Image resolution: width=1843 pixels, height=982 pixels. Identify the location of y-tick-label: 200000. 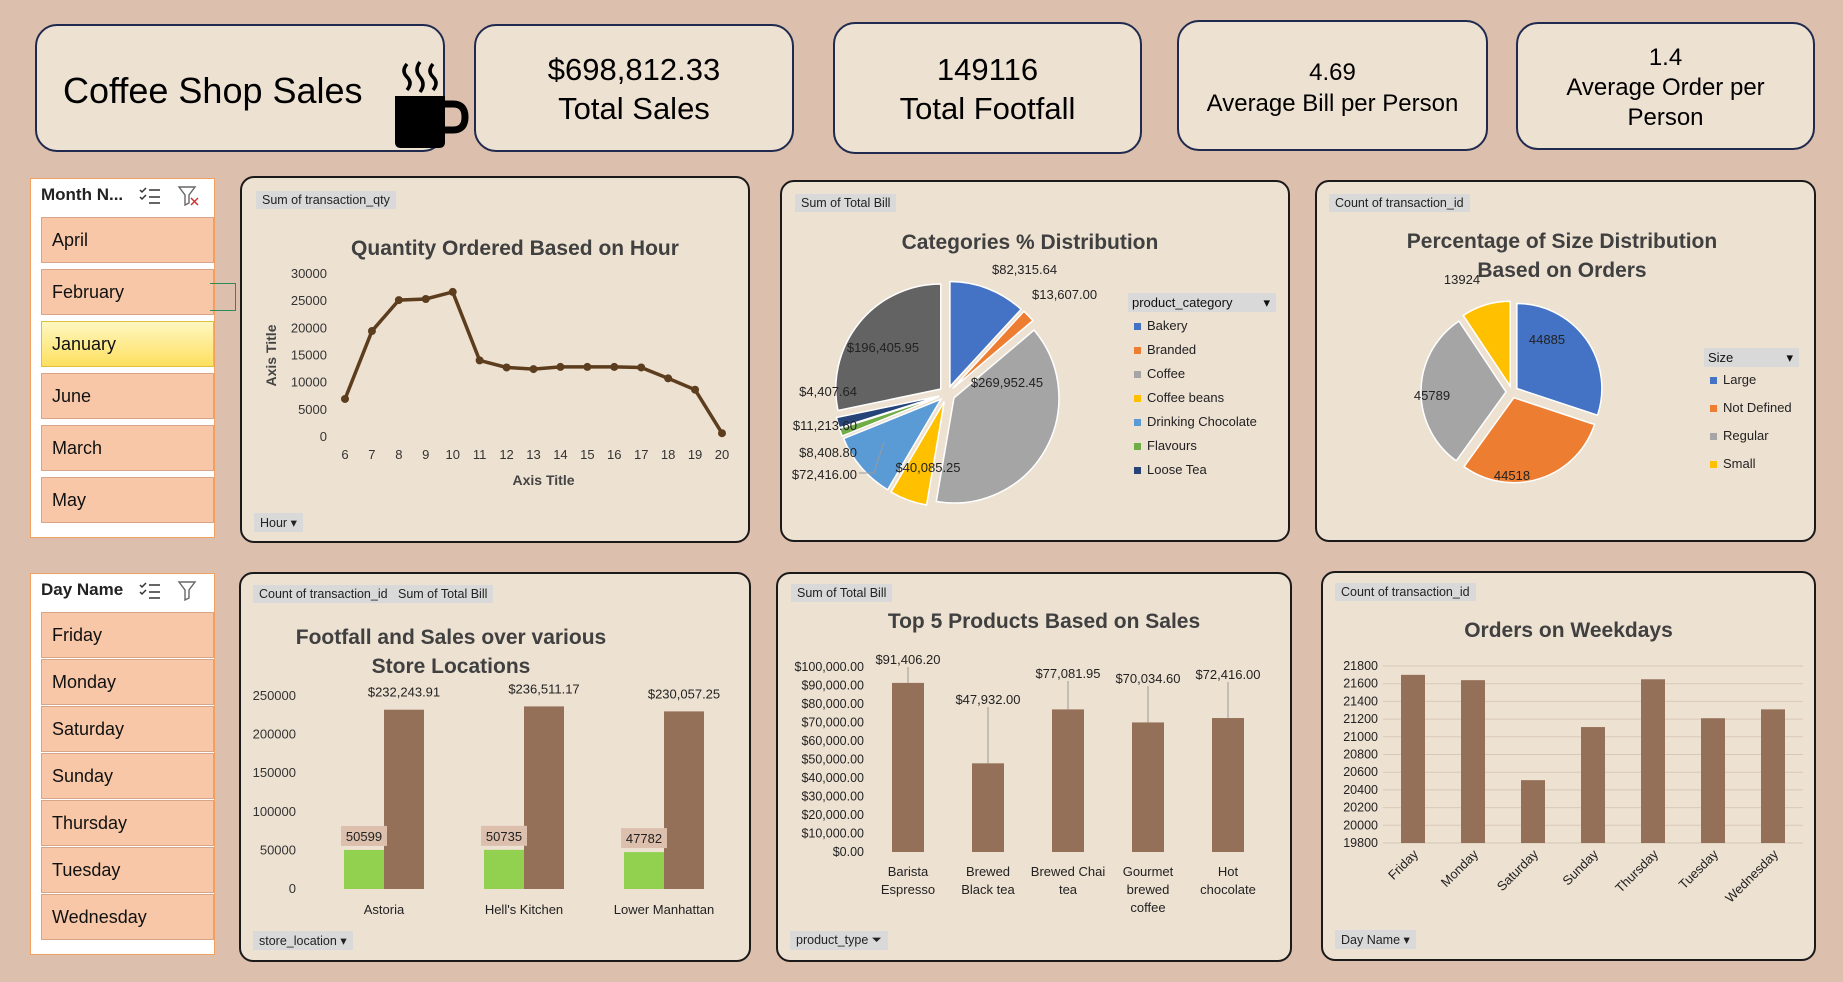
(274, 734).